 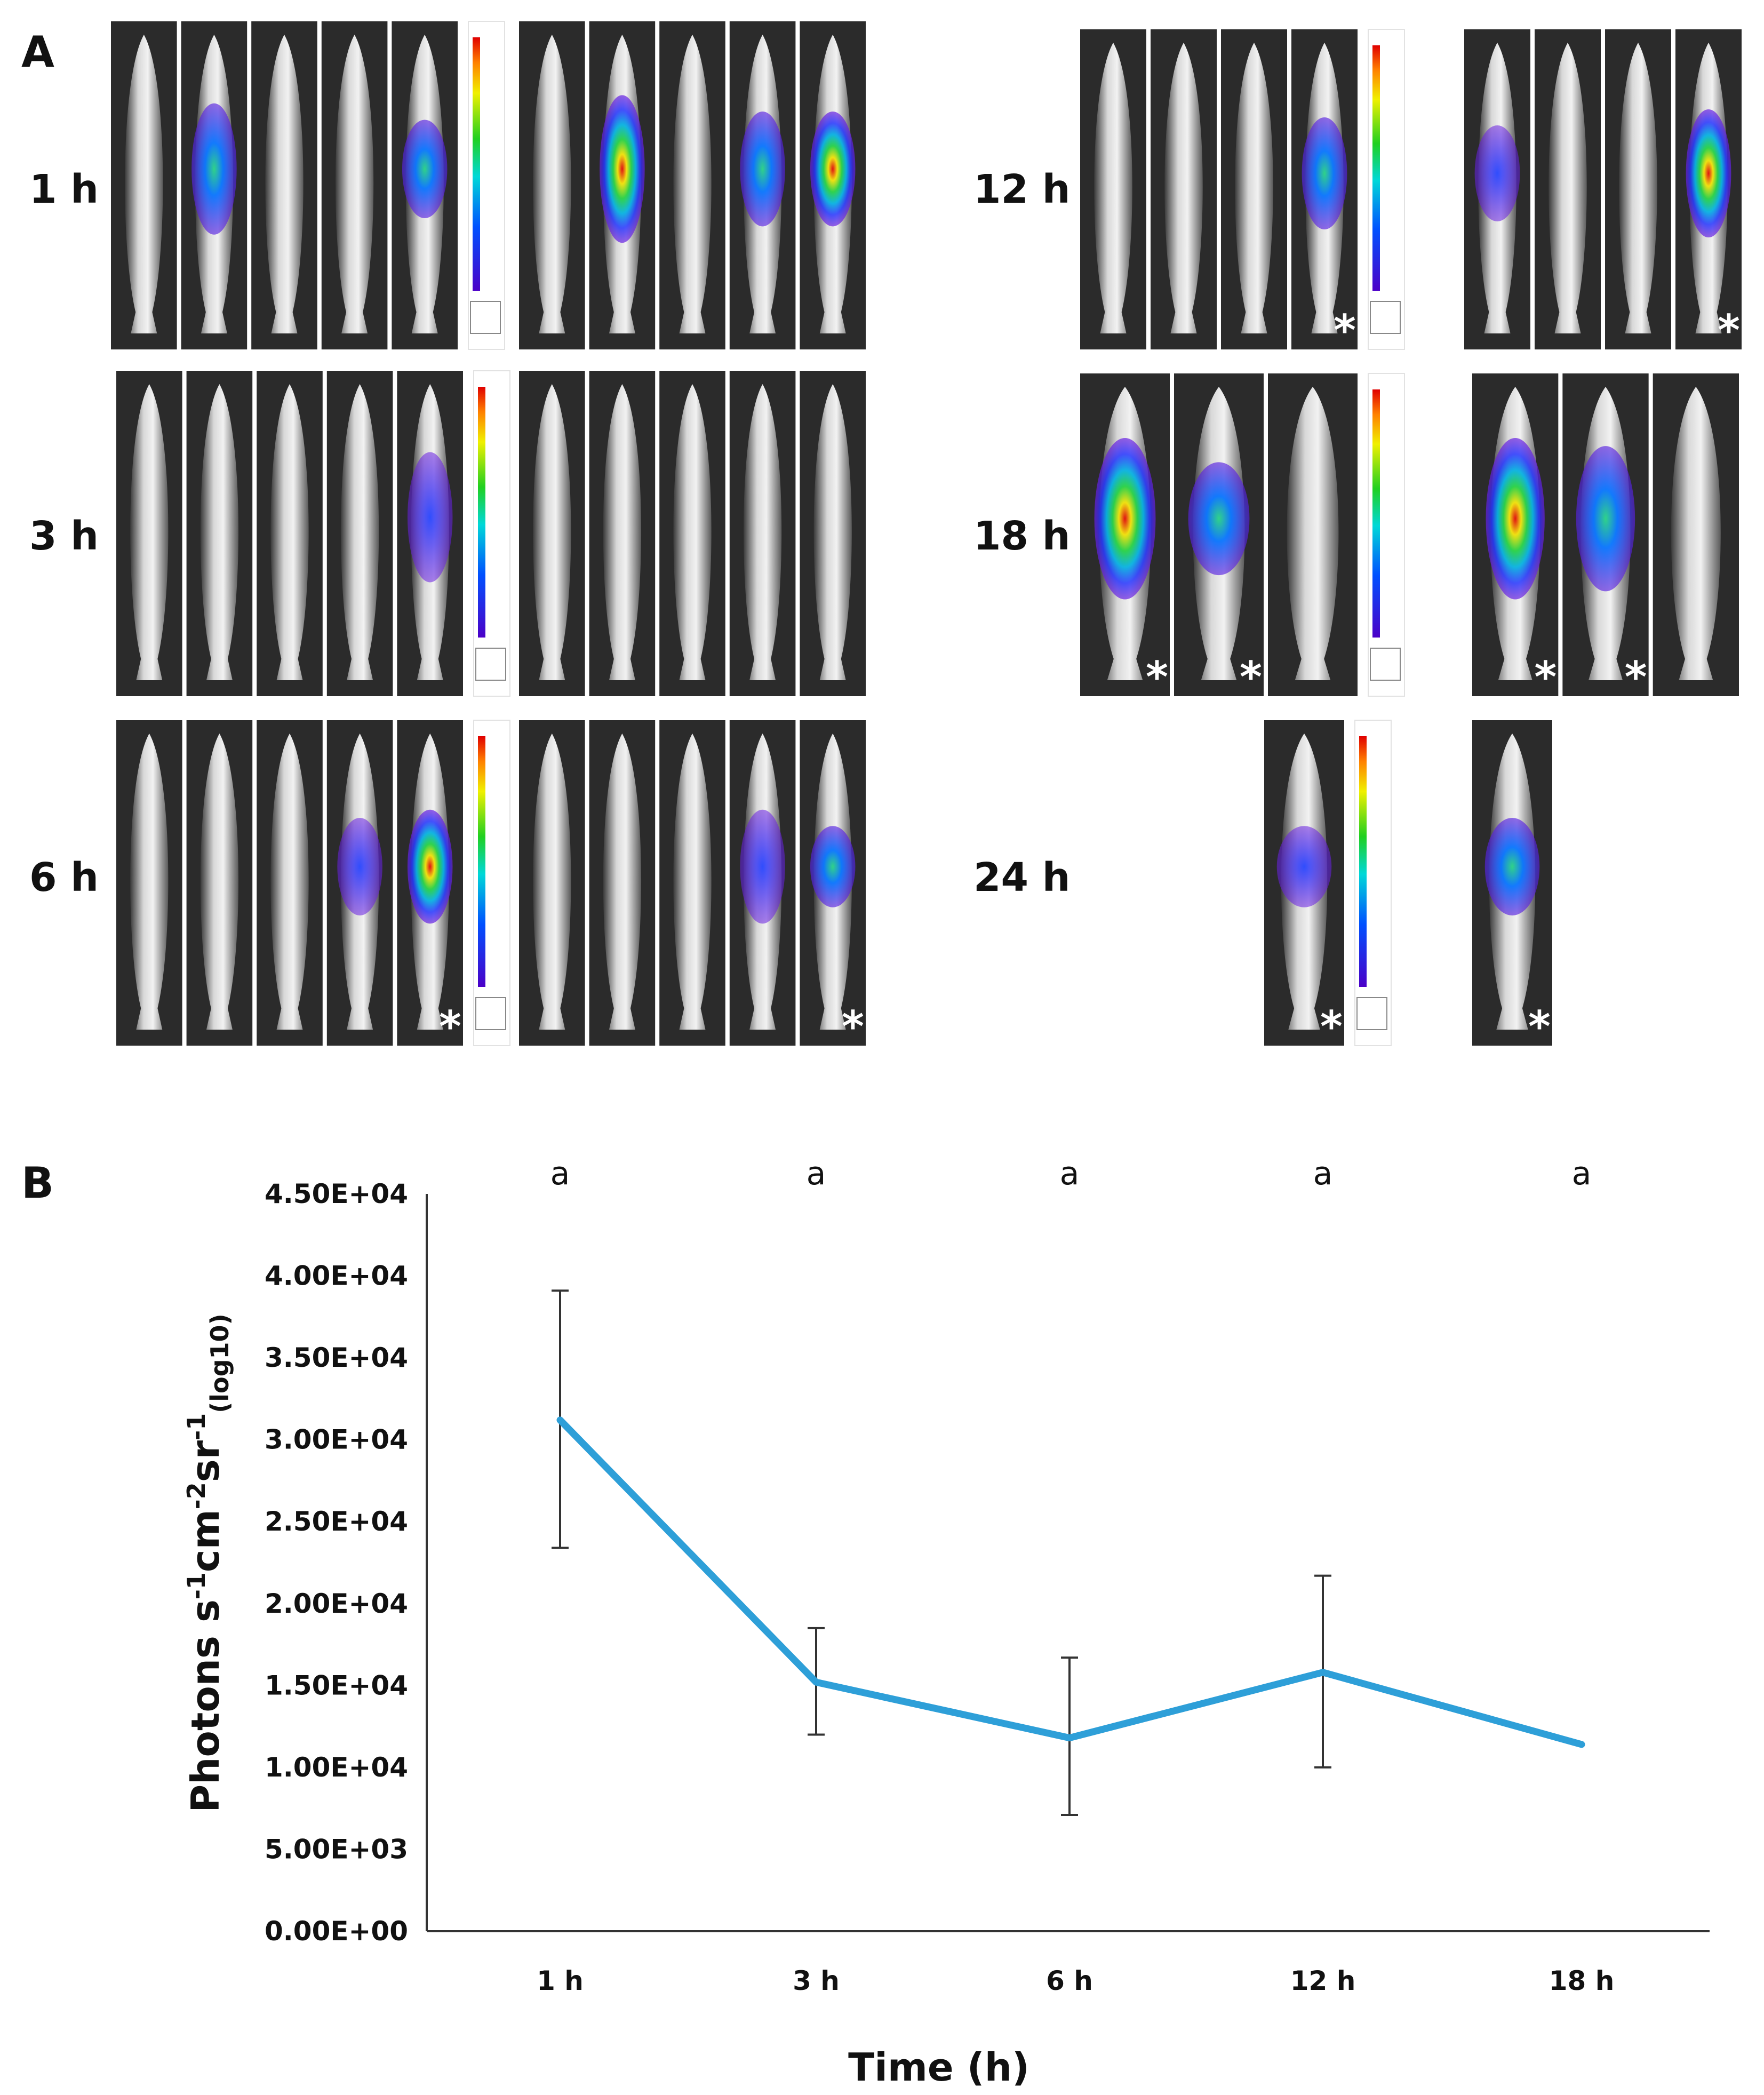 What do you see at coordinates (336, 1685) in the screenshot?
I see `y-tick-label: 1.50E+04` at bounding box center [336, 1685].